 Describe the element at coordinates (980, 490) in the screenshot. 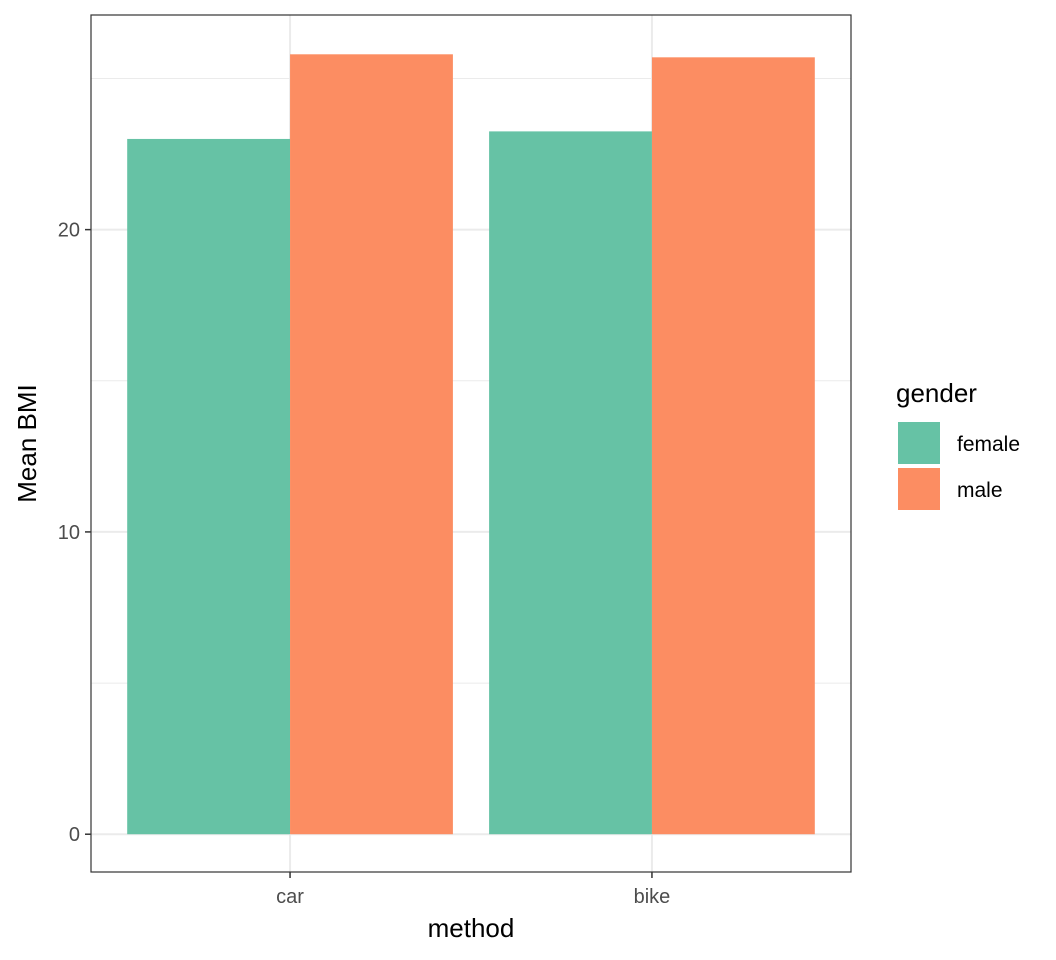

I see `legend-label-male: male` at that location.